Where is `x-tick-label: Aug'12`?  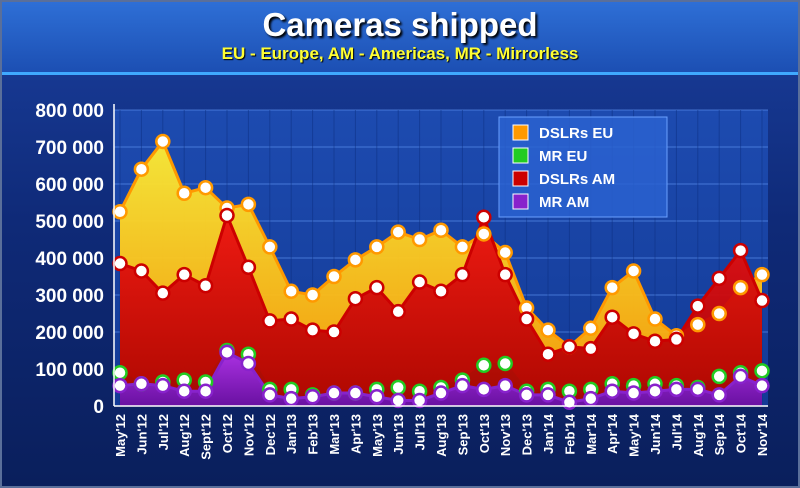 x-tick-label: Aug'12 is located at coordinates (184, 435).